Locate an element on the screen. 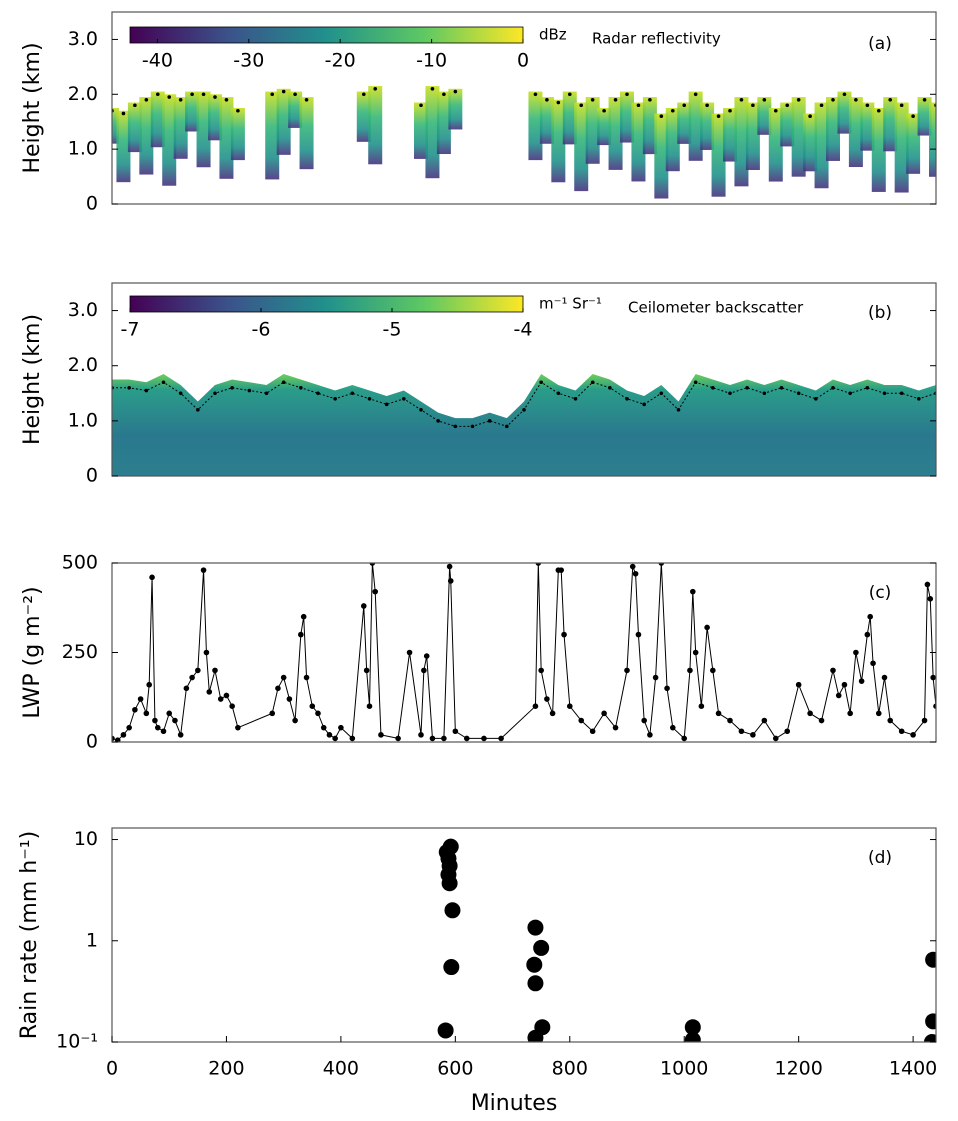 This screenshot has width=958, height=1121. colorbar is located at coordinates (326, 35).